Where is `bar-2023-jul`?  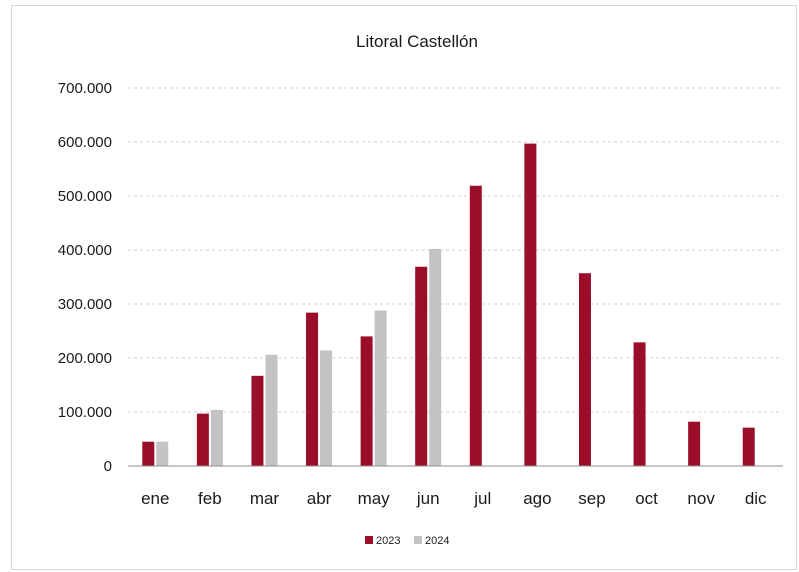
bar-2023-jul is located at coordinates (475, 326).